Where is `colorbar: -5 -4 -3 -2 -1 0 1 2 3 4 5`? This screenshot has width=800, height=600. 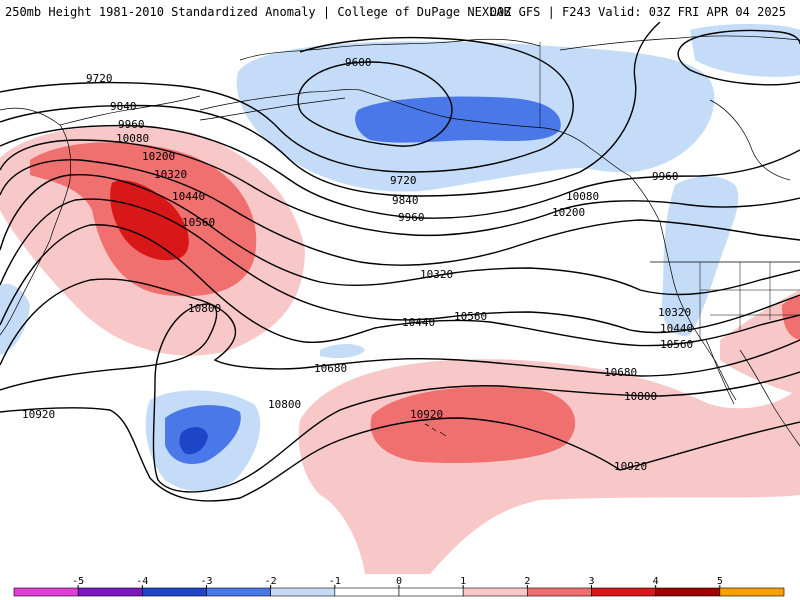
colorbar: -5 -4 -3 -2 -1 0 1 2 3 4 5 is located at coordinates (399, 586).